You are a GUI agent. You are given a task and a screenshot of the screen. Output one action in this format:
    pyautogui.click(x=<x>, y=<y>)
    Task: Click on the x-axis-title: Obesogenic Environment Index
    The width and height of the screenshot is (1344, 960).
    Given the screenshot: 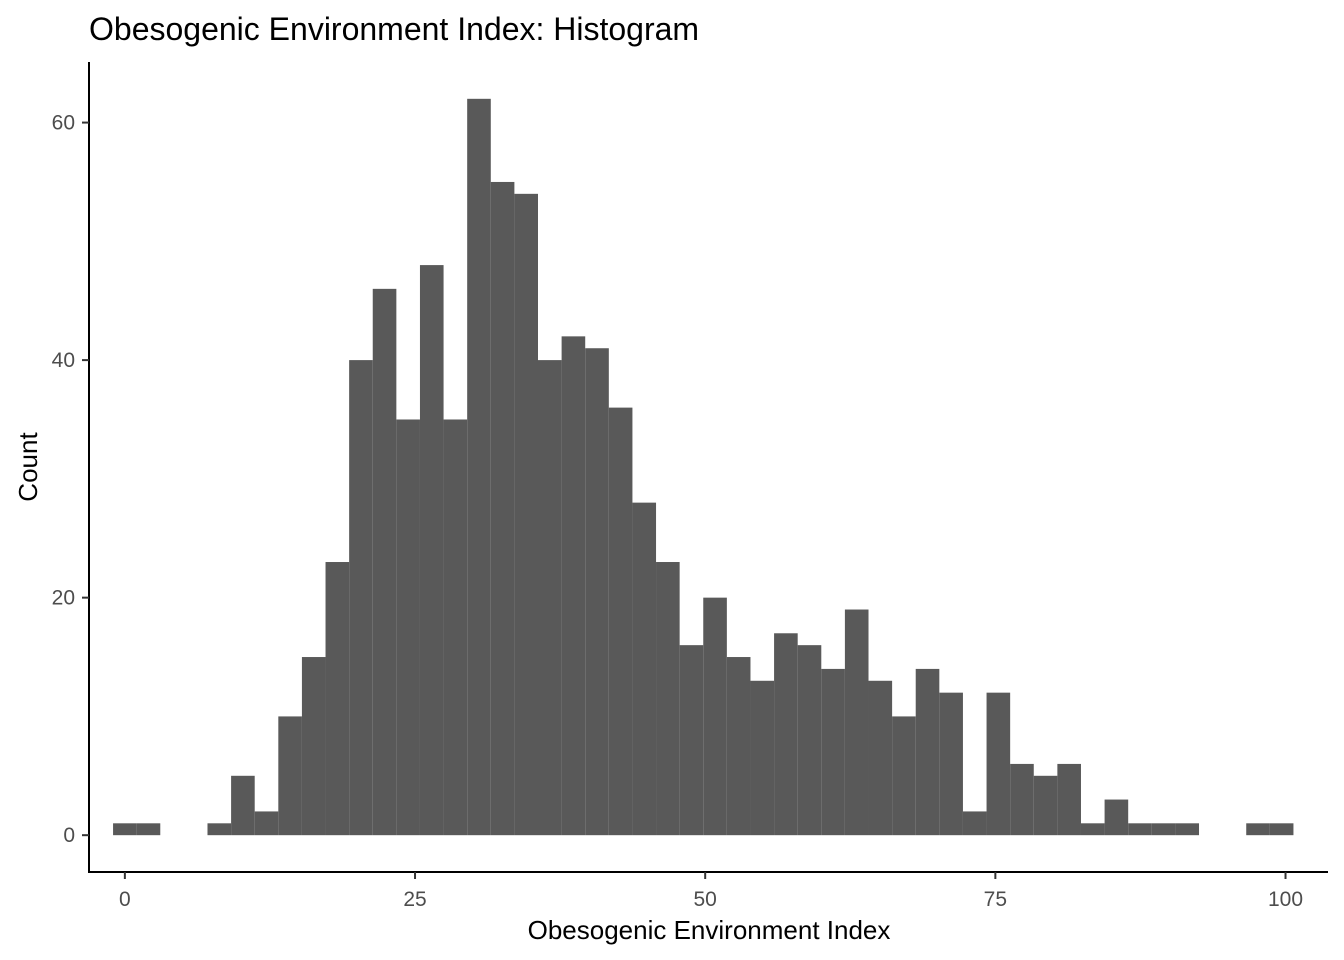 What is the action you would take?
    pyautogui.click(x=709, y=930)
    